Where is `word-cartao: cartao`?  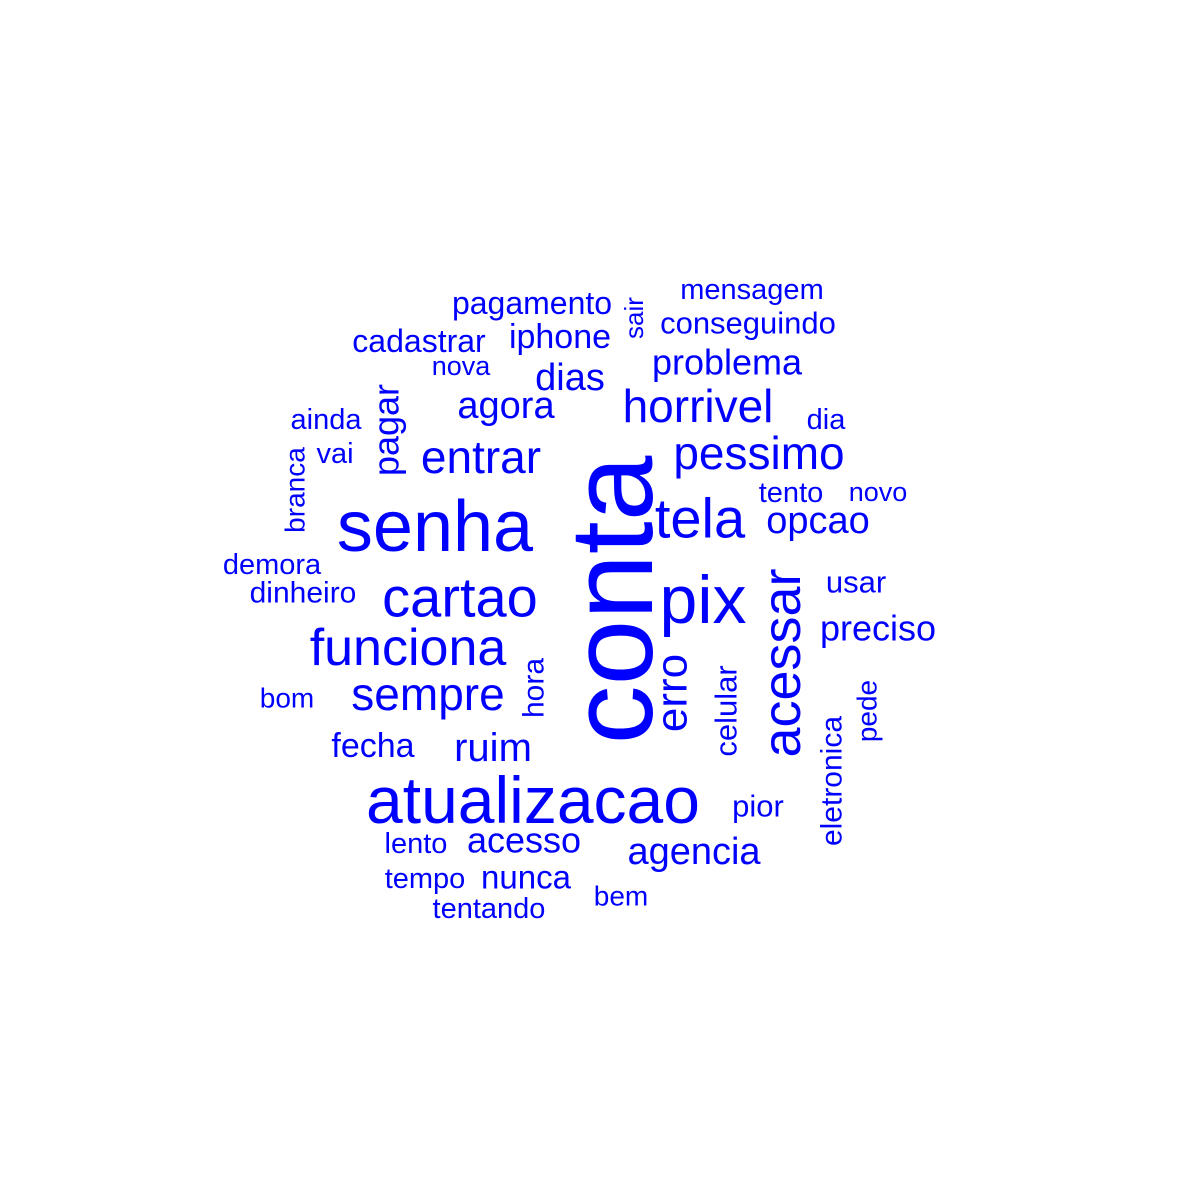 word-cartao: cartao is located at coordinates (460, 597).